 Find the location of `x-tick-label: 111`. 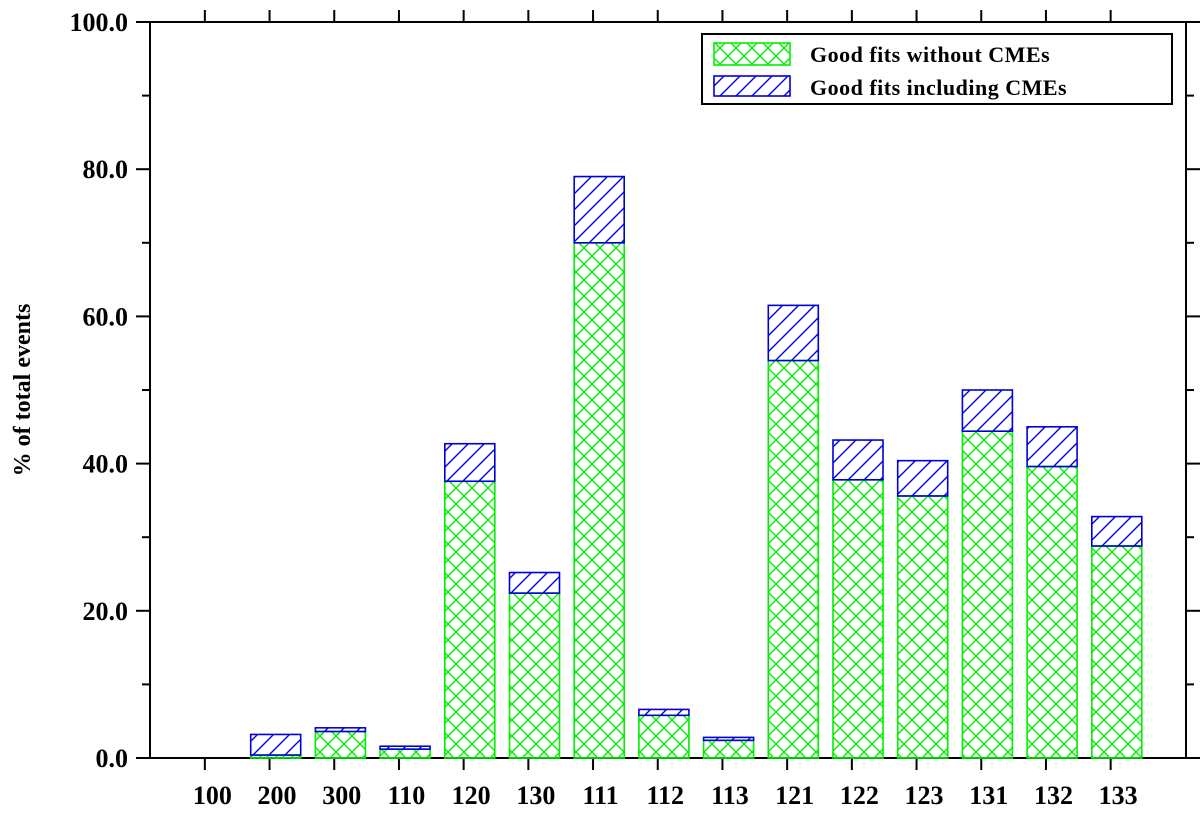

x-tick-label: 111 is located at coordinates (600, 795).